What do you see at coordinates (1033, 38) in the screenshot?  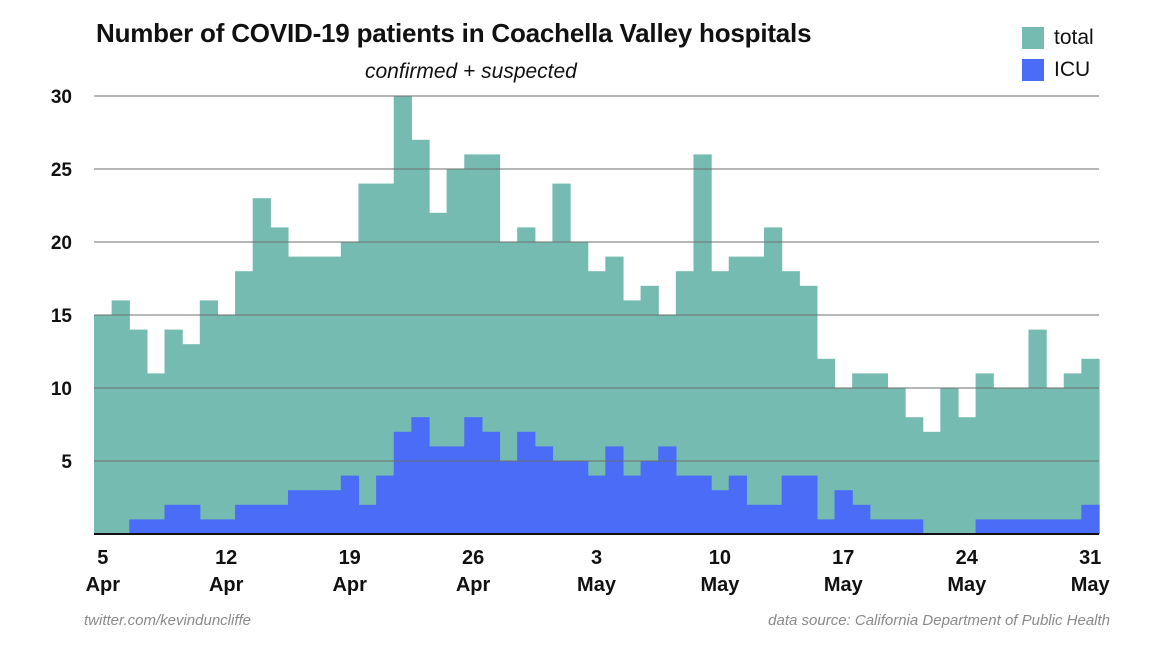 I see `legend-swatch-total` at bounding box center [1033, 38].